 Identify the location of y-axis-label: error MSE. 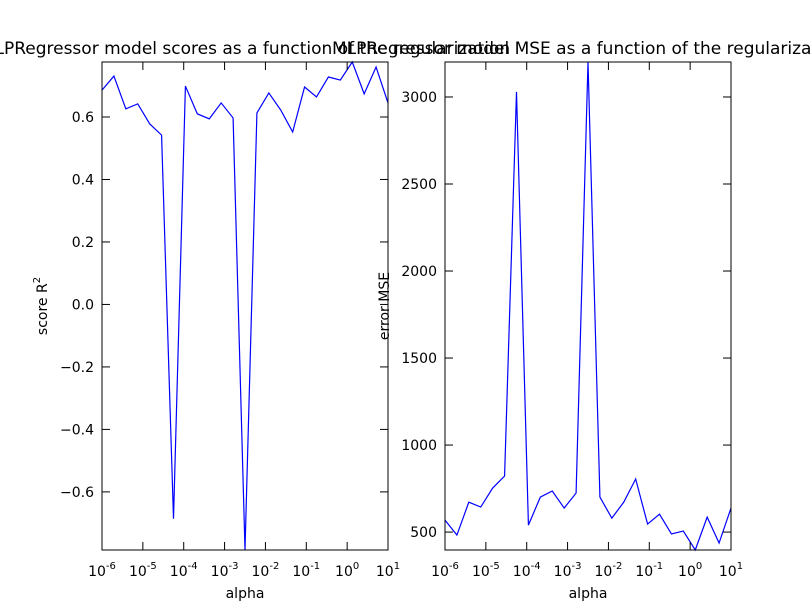
(385, 306).